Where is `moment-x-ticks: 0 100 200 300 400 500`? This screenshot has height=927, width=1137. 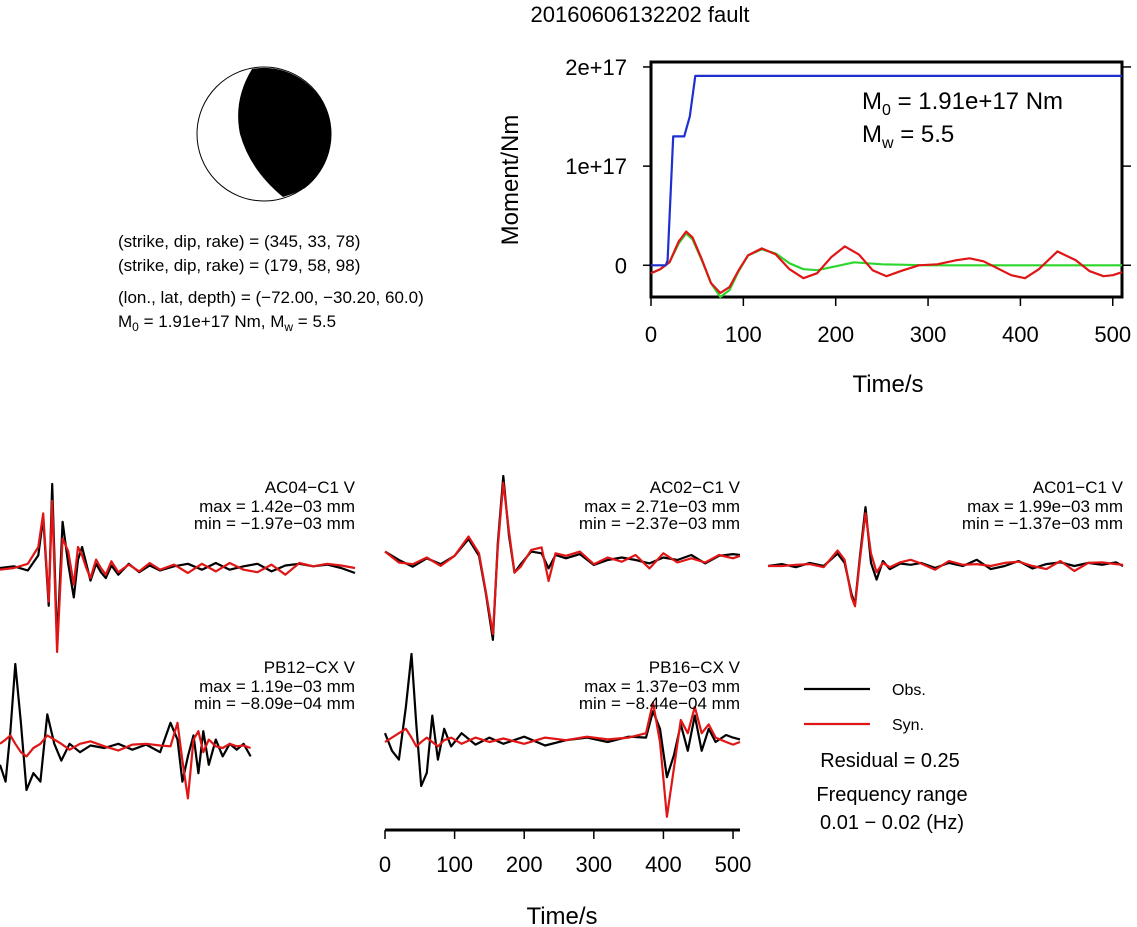
moment-x-ticks: 0 100 200 300 400 500 is located at coordinates (888, 322).